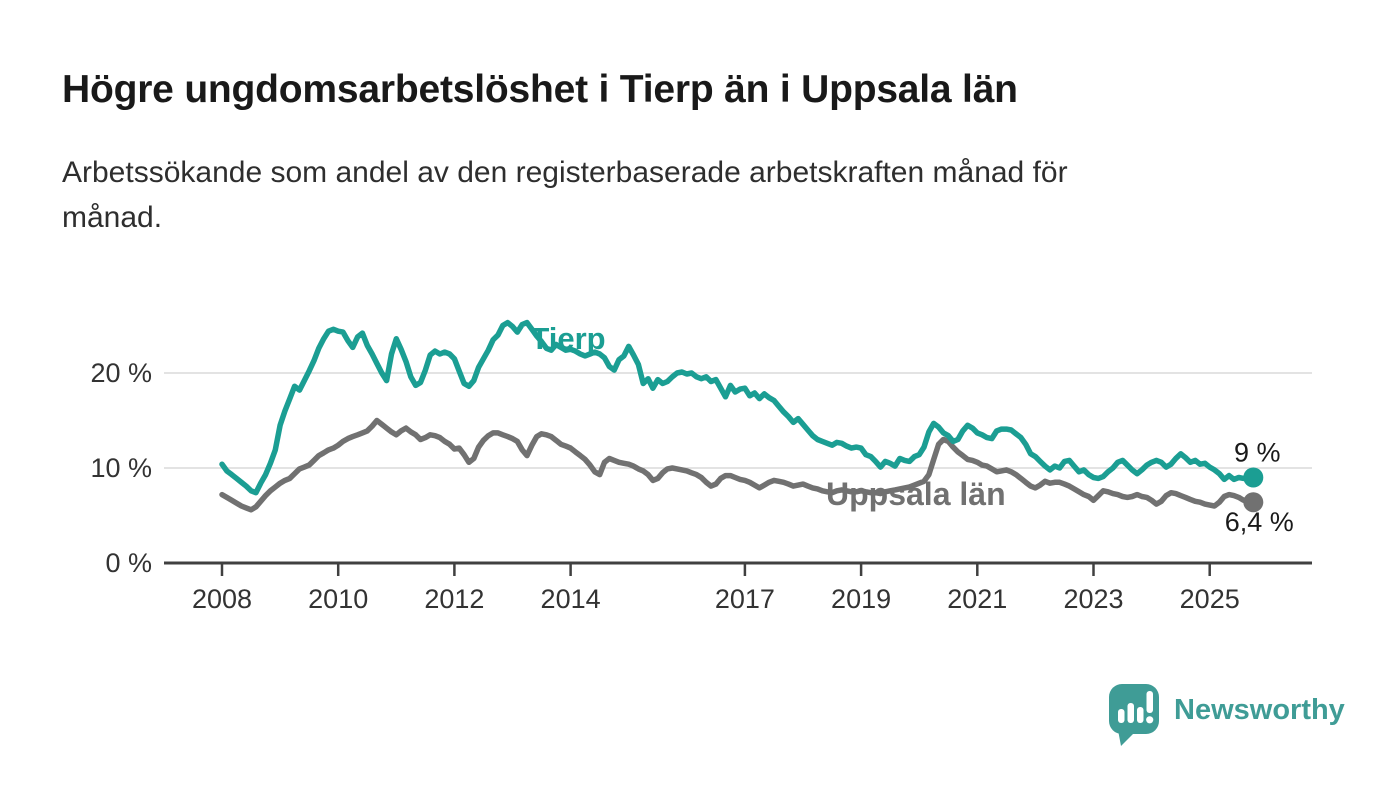 Image resolution: width=1400 pixels, height=794 pixels. I want to click on brand-name: Newsworthy, so click(1259, 710).